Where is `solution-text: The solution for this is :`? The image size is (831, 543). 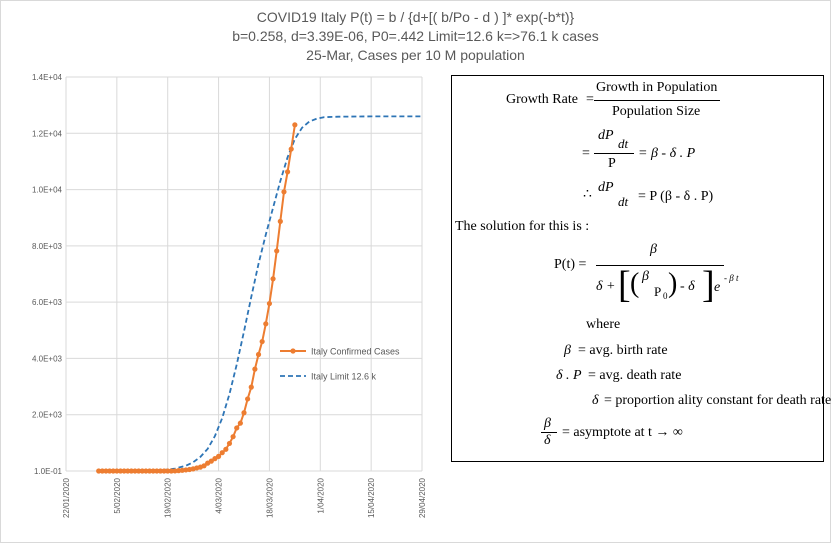
solution-text: The solution for this is : is located at coordinates (522, 226).